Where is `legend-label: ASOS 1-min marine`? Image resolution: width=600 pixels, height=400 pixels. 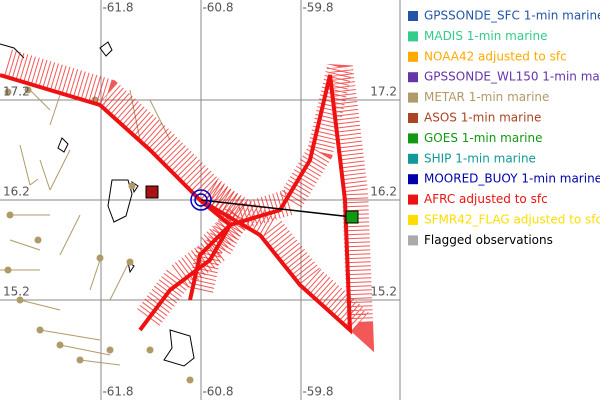 legend-label: ASOS 1-min marine is located at coordinates (482, 118).